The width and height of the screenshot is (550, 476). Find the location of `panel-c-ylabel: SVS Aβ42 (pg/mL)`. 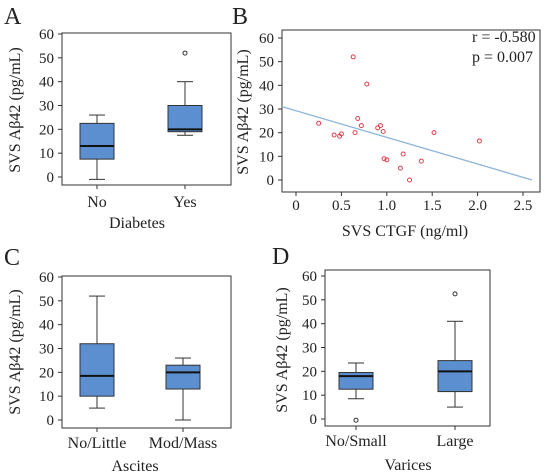

panel-c-ylabel: SVS Aβ42 (pg/mL) is located at coordinates (15, 351).